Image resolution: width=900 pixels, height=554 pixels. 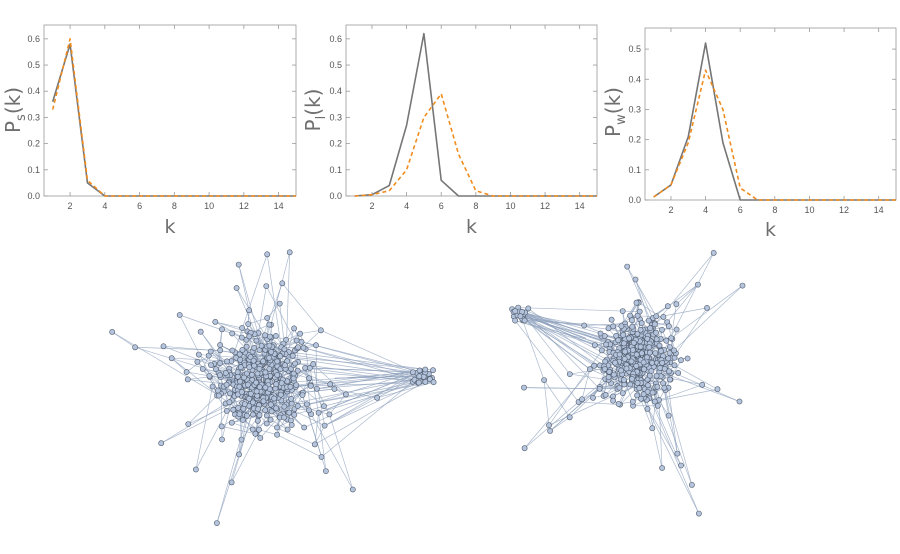 I want to click on degree-distribution-chart-s: 0.0 0.1 0.2 0.3 0.4 0.5 0.6 2 4 6 8 10 12 14 k Ps(k), so click(x=149, y=131).